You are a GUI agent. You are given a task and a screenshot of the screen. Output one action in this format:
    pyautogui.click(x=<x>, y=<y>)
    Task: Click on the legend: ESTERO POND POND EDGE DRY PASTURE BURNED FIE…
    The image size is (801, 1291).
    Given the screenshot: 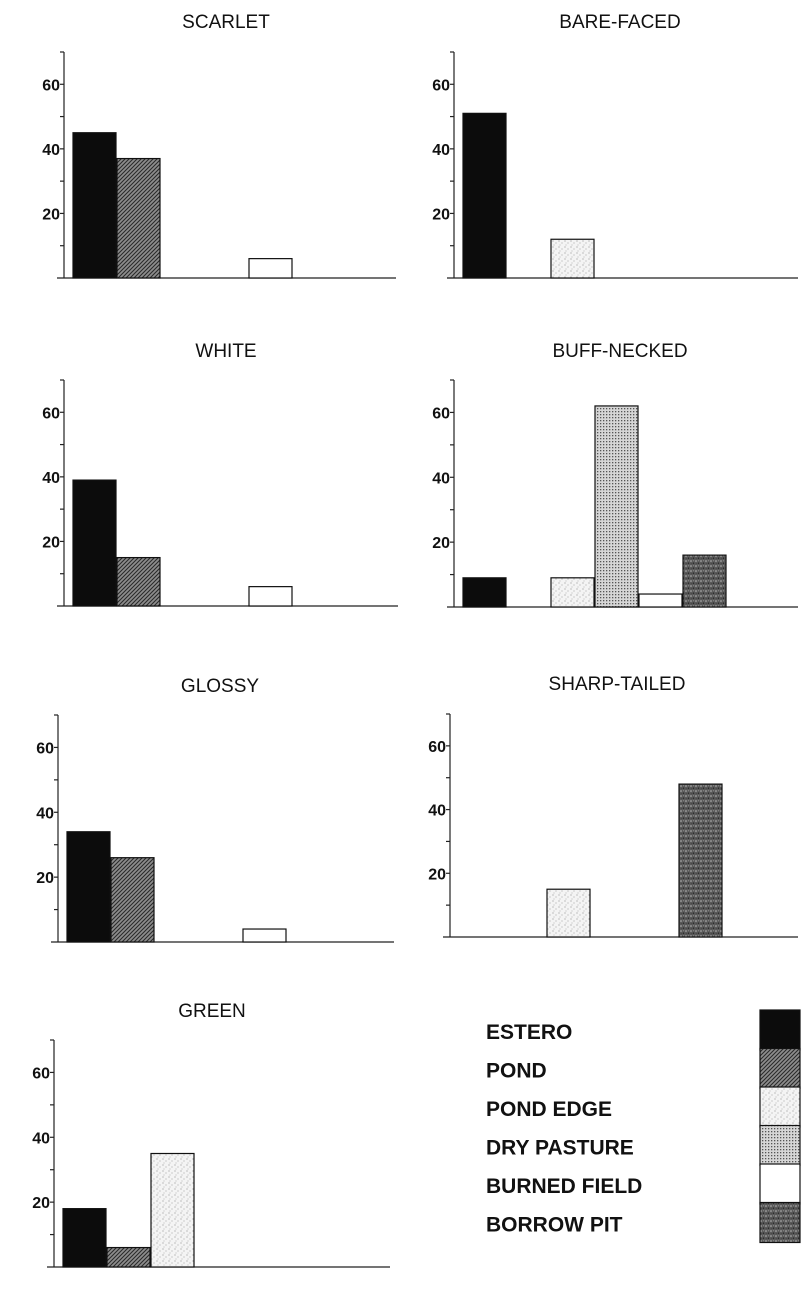 What is the action you would take?
    pyautogui.click(x=643, y=1126)
    